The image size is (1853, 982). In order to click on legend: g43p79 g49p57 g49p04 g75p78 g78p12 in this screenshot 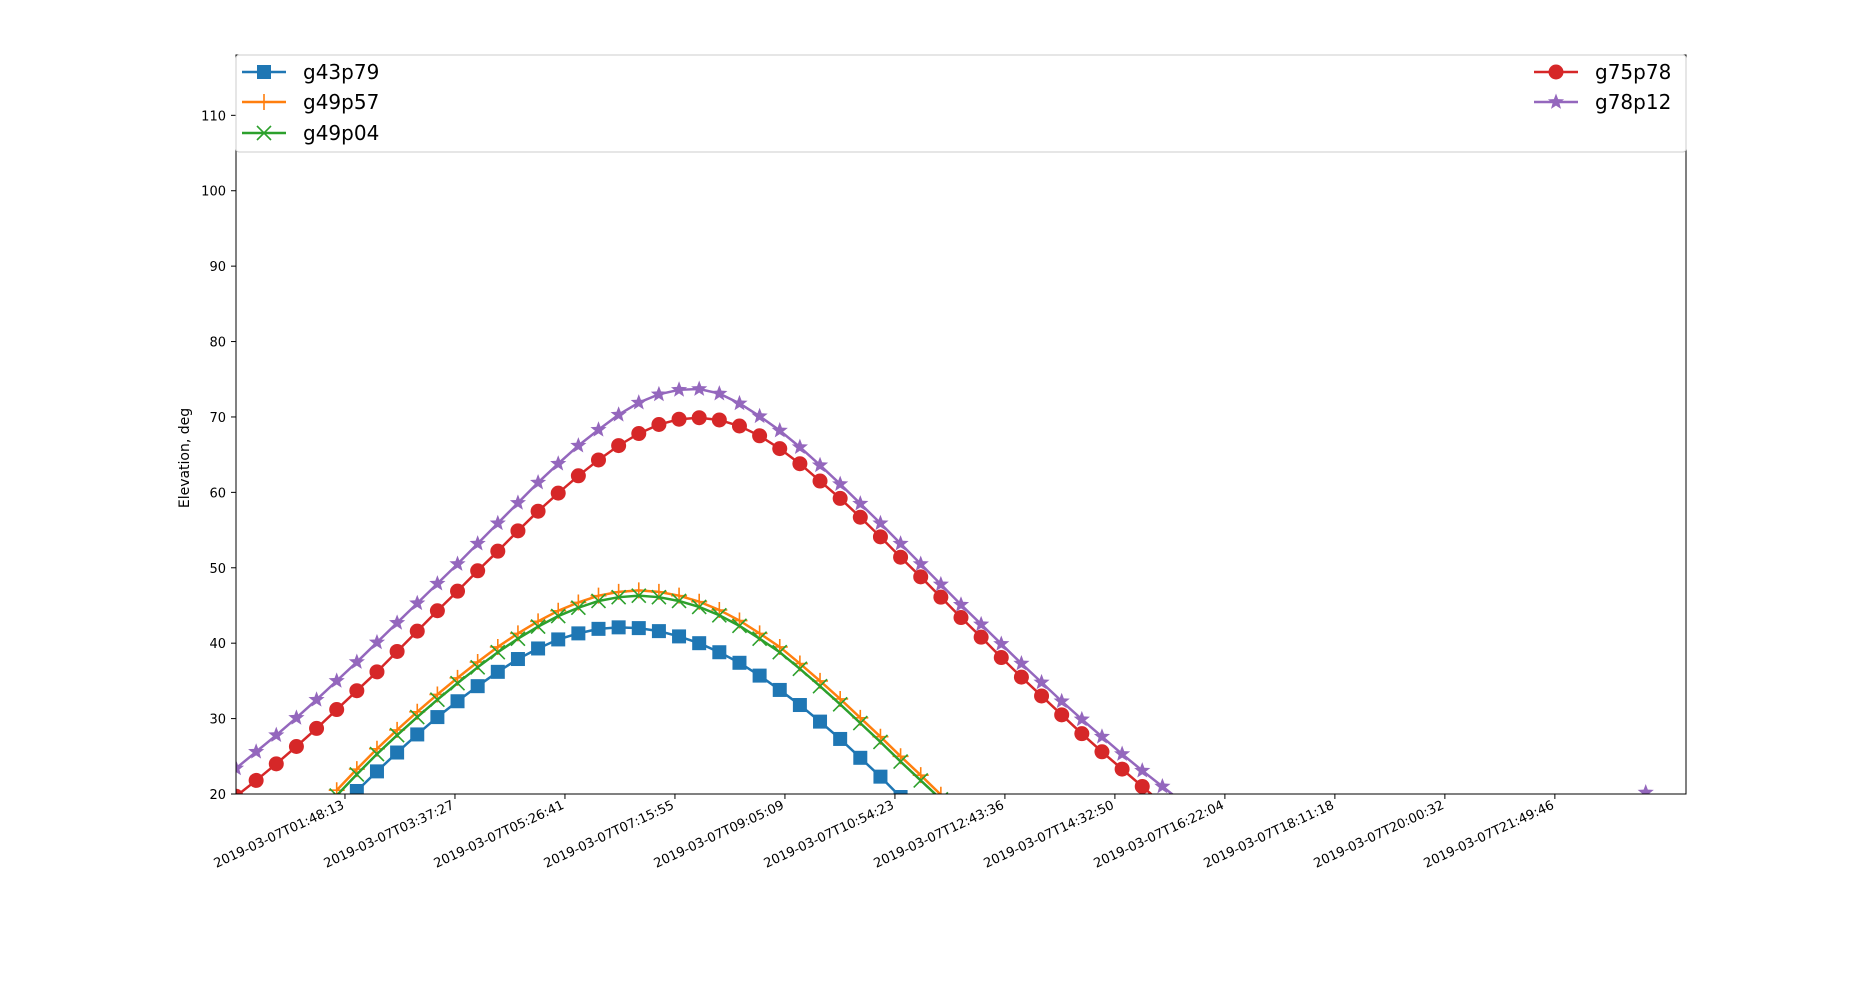, I will do `click(961, 103)`.